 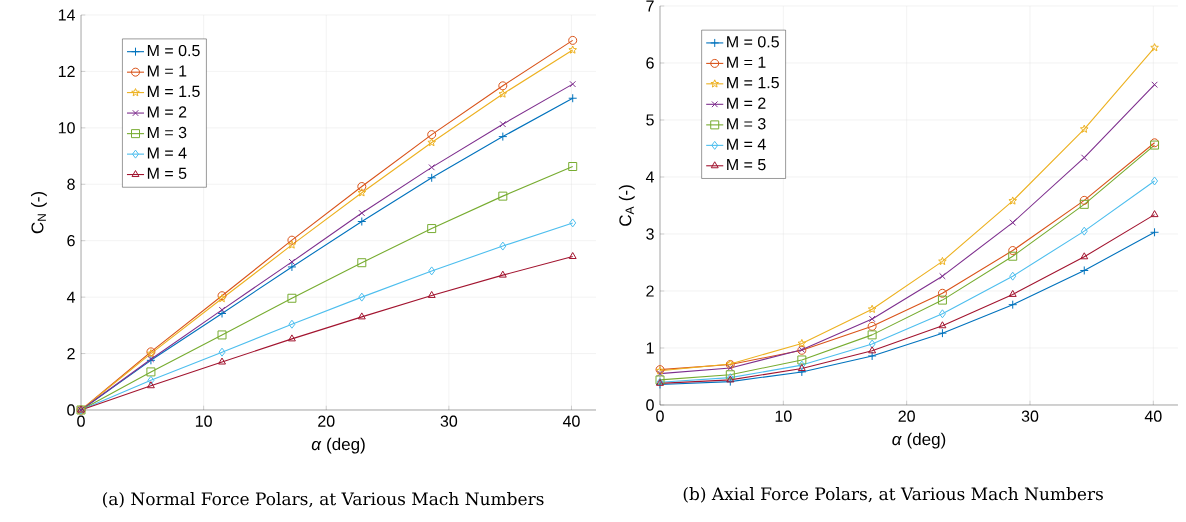 What do you see at coordinates (650, 120) in the screenshot?
I see `y-tick-label: 5` at bounding box center [650, 120].